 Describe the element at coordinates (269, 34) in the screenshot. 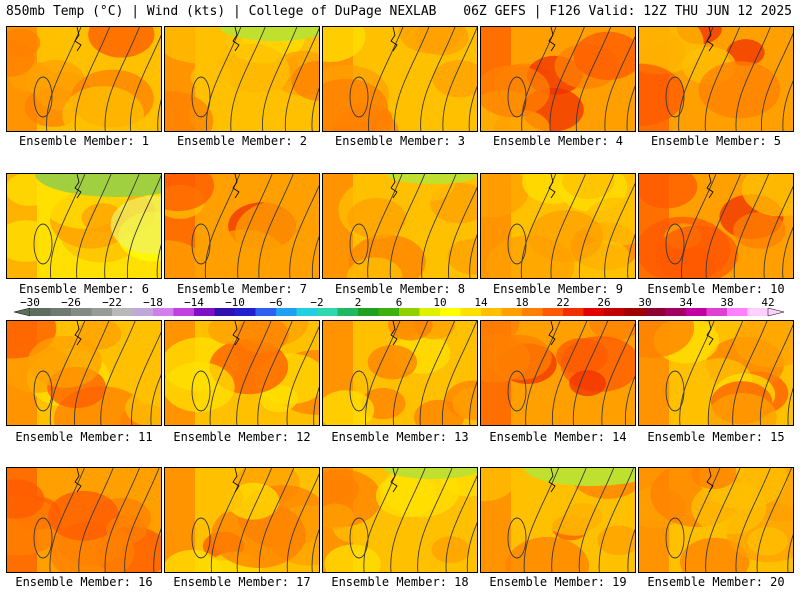

I see `cool-region` at that location.